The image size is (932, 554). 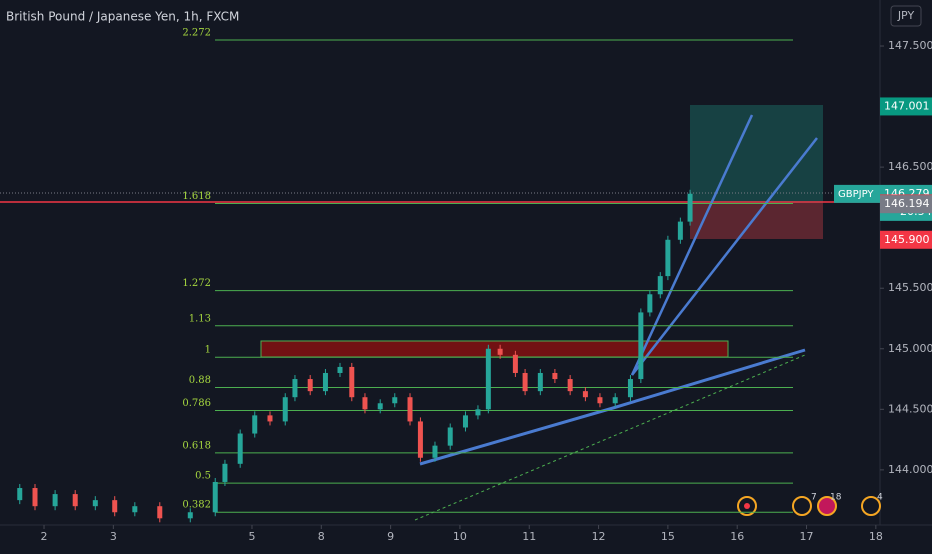 I want to click on x-tick-label: 5, so click(x=251, y=536).